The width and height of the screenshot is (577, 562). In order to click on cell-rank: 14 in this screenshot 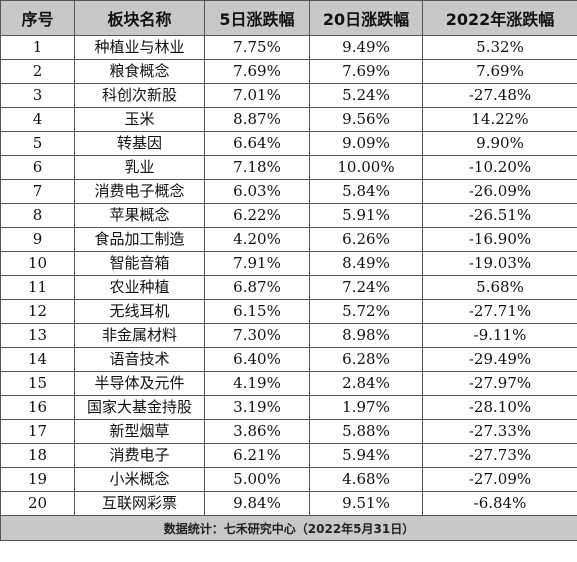, I will do `click(37, 359)`.